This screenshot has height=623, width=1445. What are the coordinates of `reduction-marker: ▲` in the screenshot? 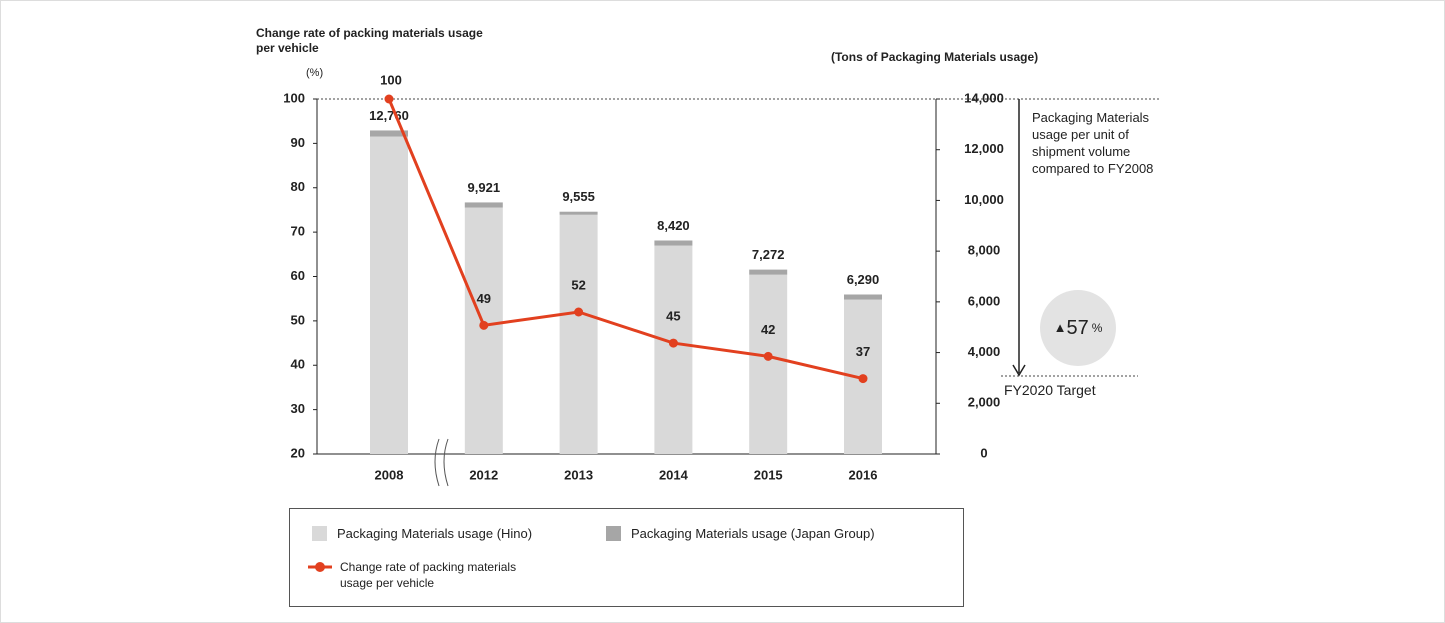 It's located at (1060, 327).